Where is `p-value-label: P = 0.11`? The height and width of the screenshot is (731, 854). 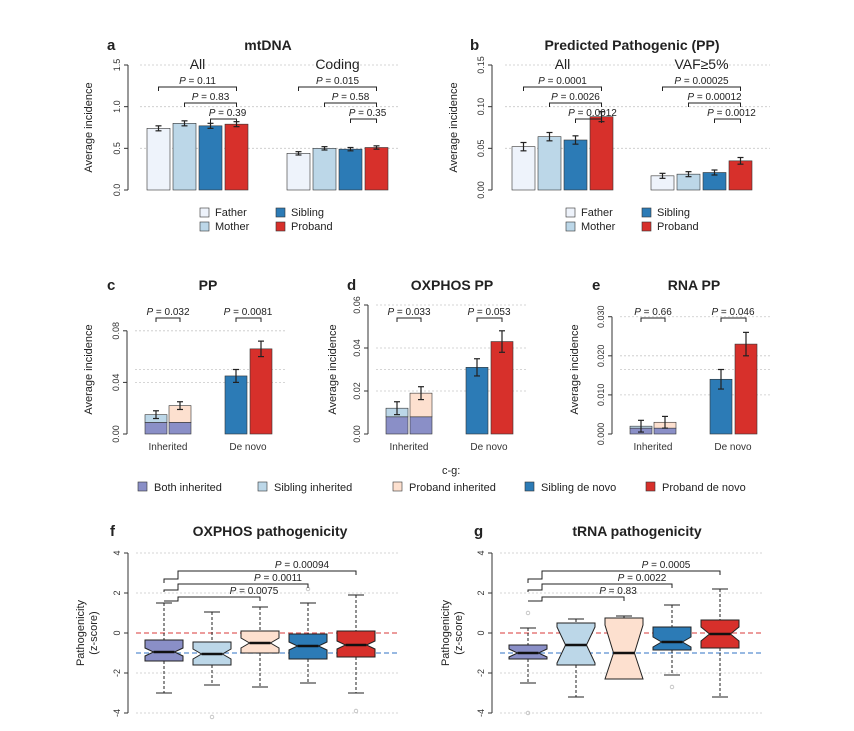 p-value-label: P = 0.11 is located at coordinates (197, 81).